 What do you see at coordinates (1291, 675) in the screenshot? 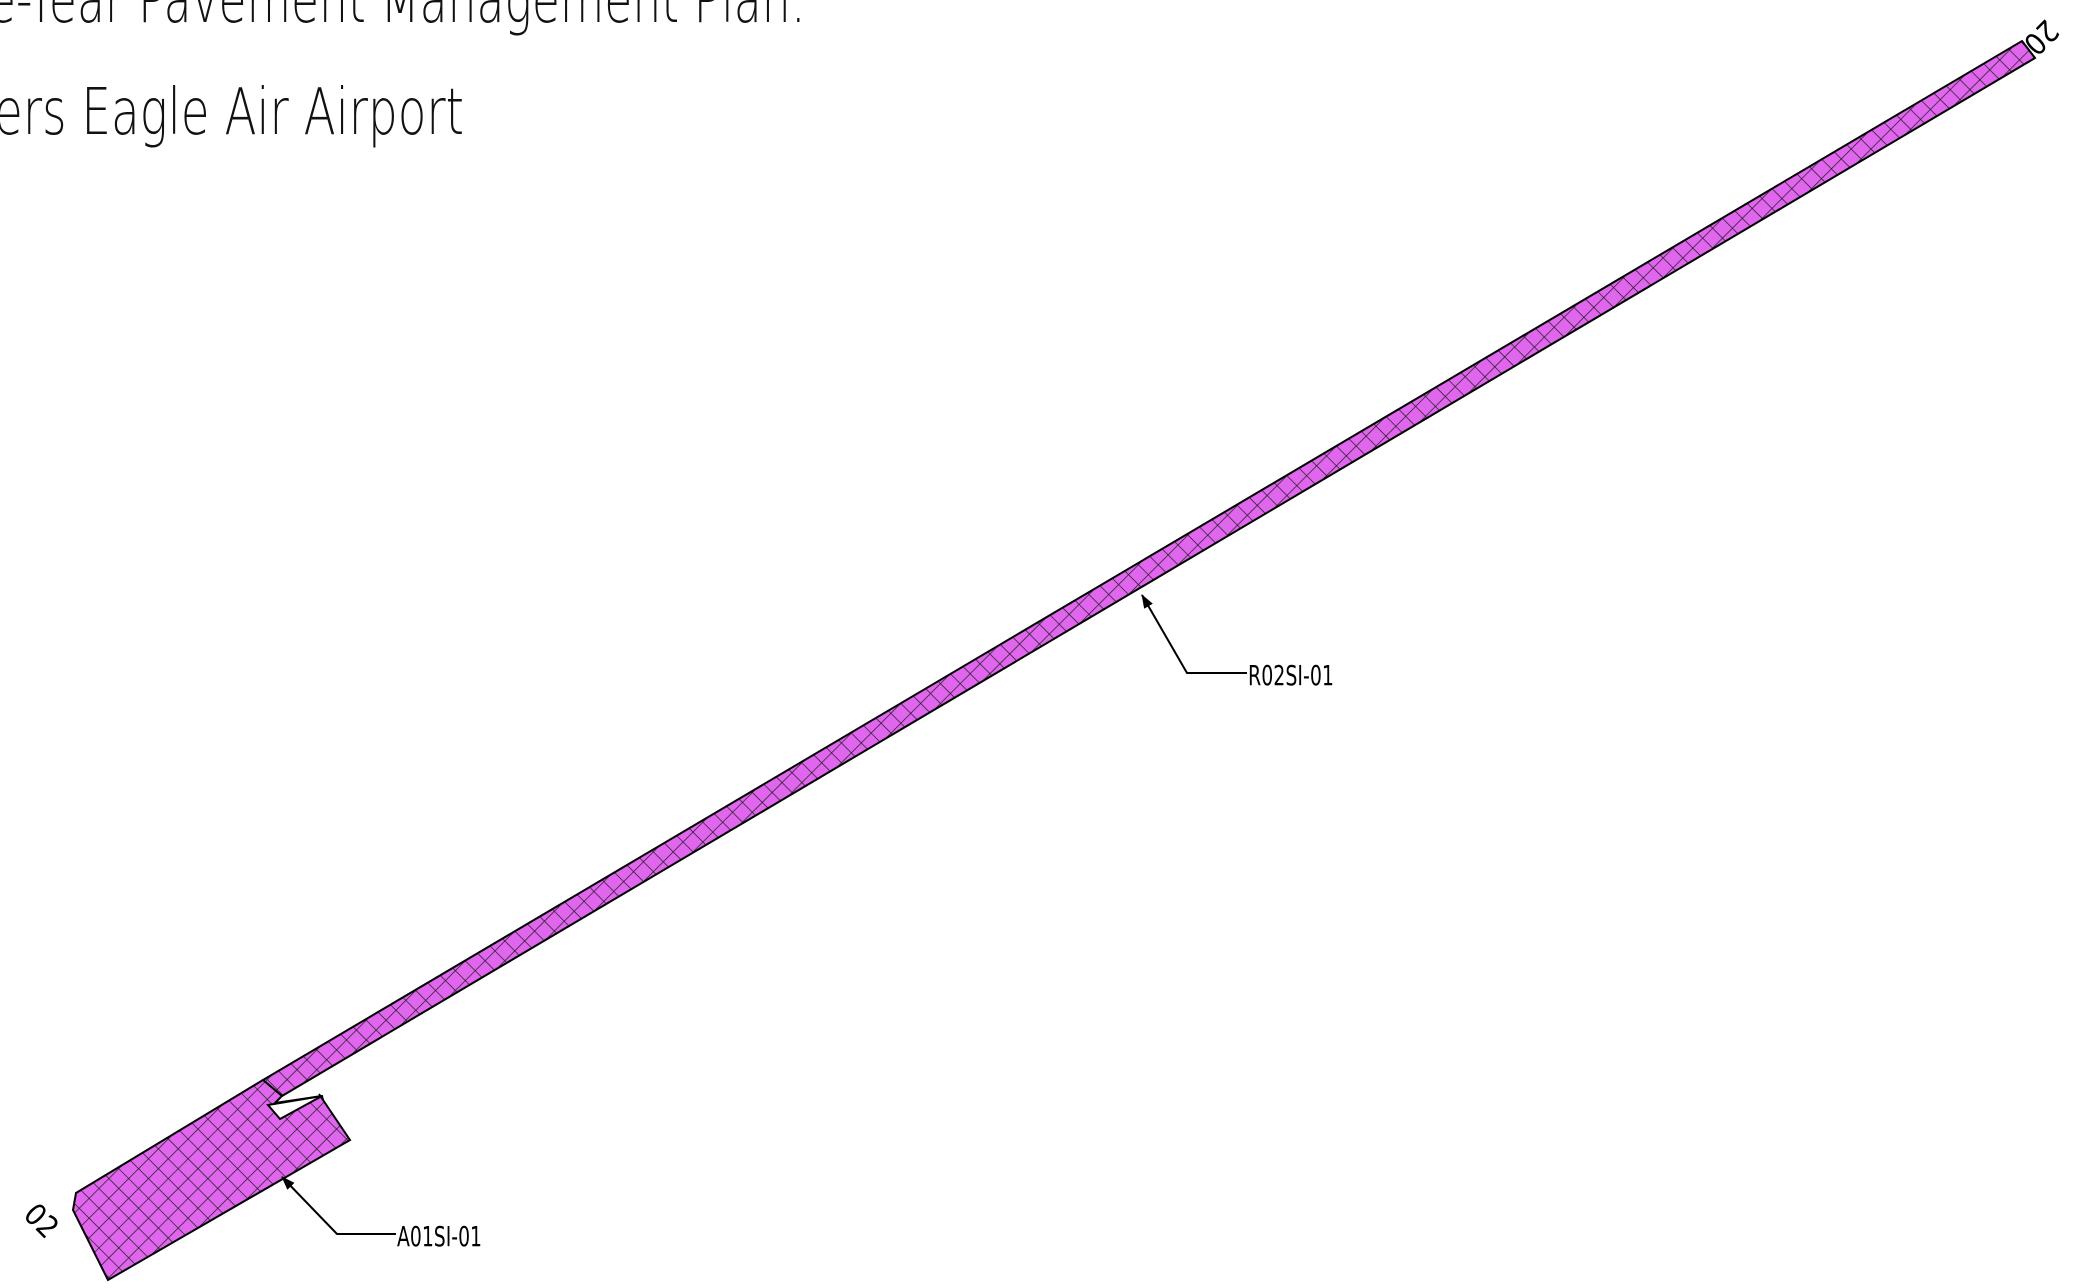
I see `runway-section-label: R02SI-01` at bounding box center [1291, 675].